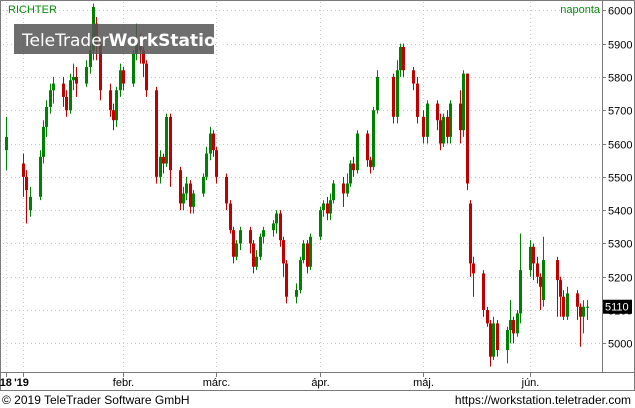 This screenshot has width=635, height=408. Describe the element at coordinates (269, 380) in the screenshot. I see `x-axis: '18'19 febr. márc. ápr. máj. jún.` at that location.